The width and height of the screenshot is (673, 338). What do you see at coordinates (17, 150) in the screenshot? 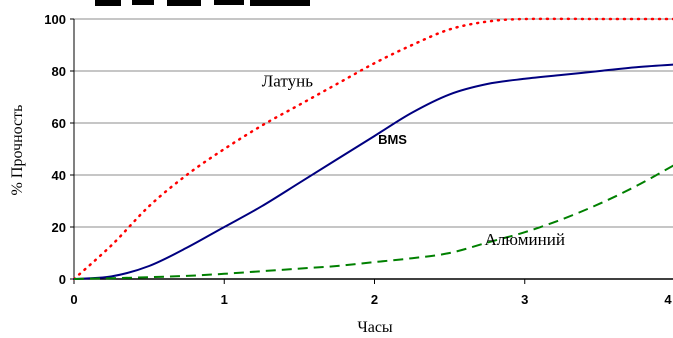
I see `y-axis-title: % Прочность` at bounding box center [17, 150].